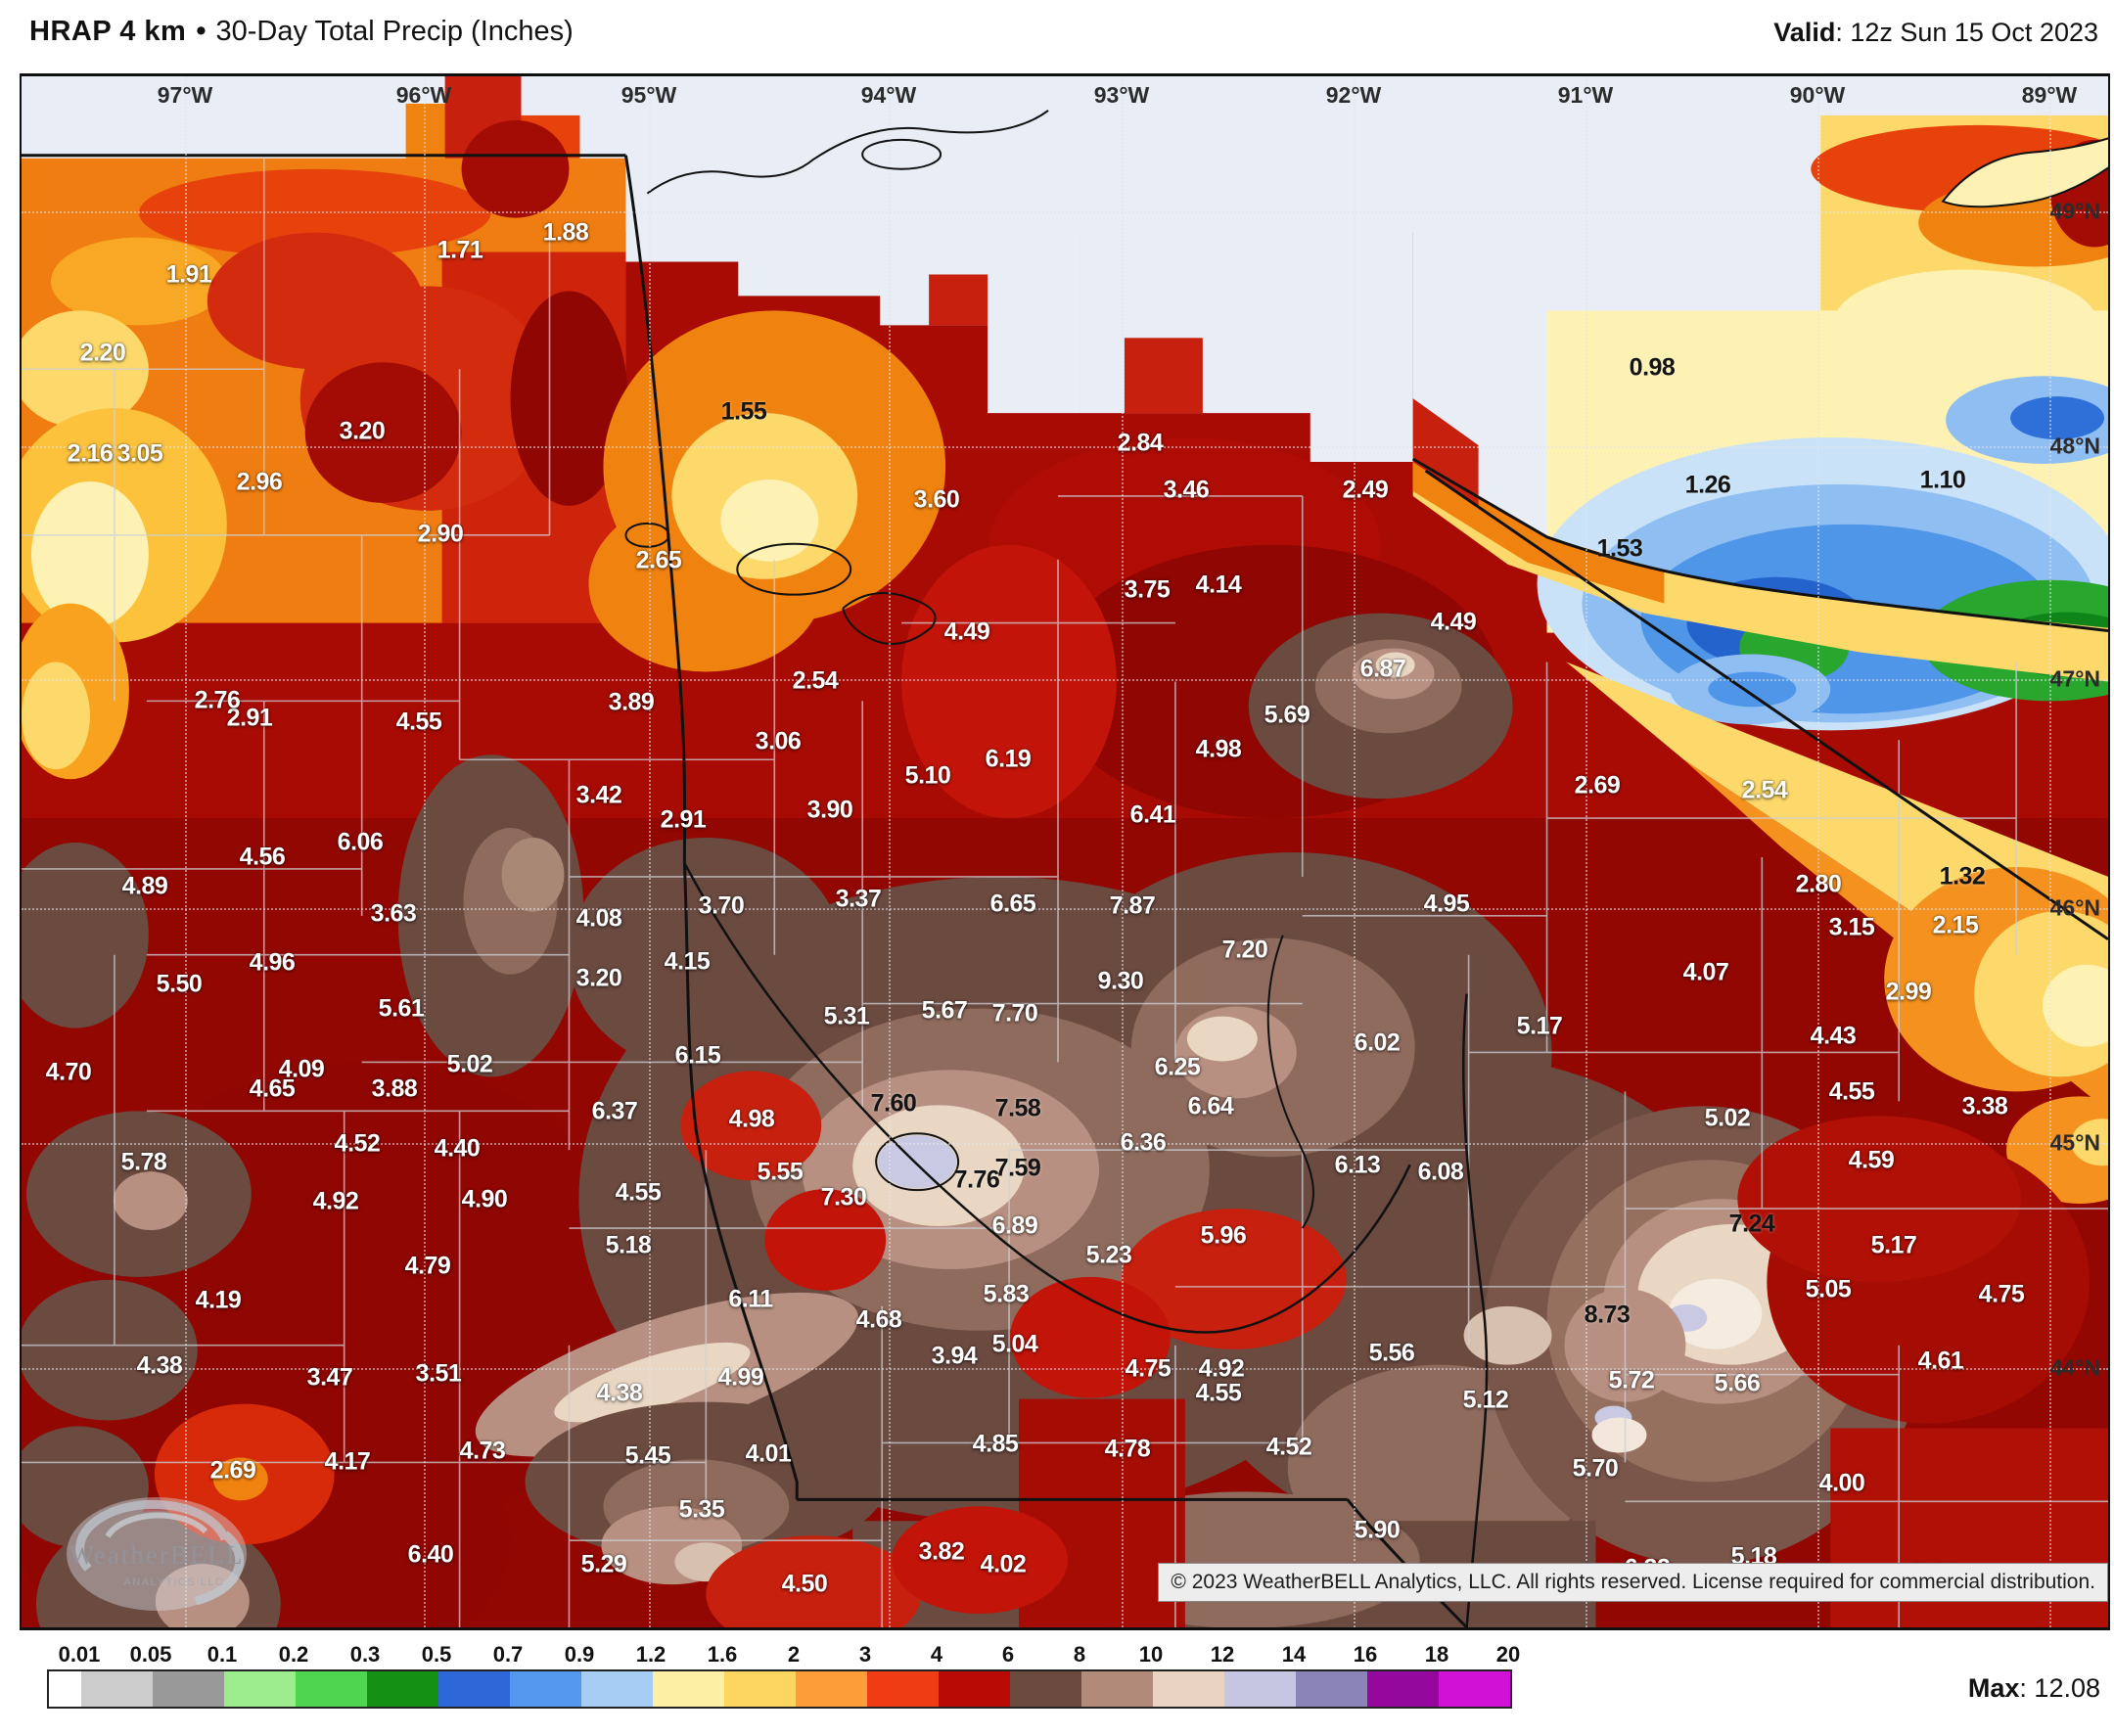 This screenshot has width=2114, height=1736. I want to click on precip-value-label: 2.99, so click(1909, 992).